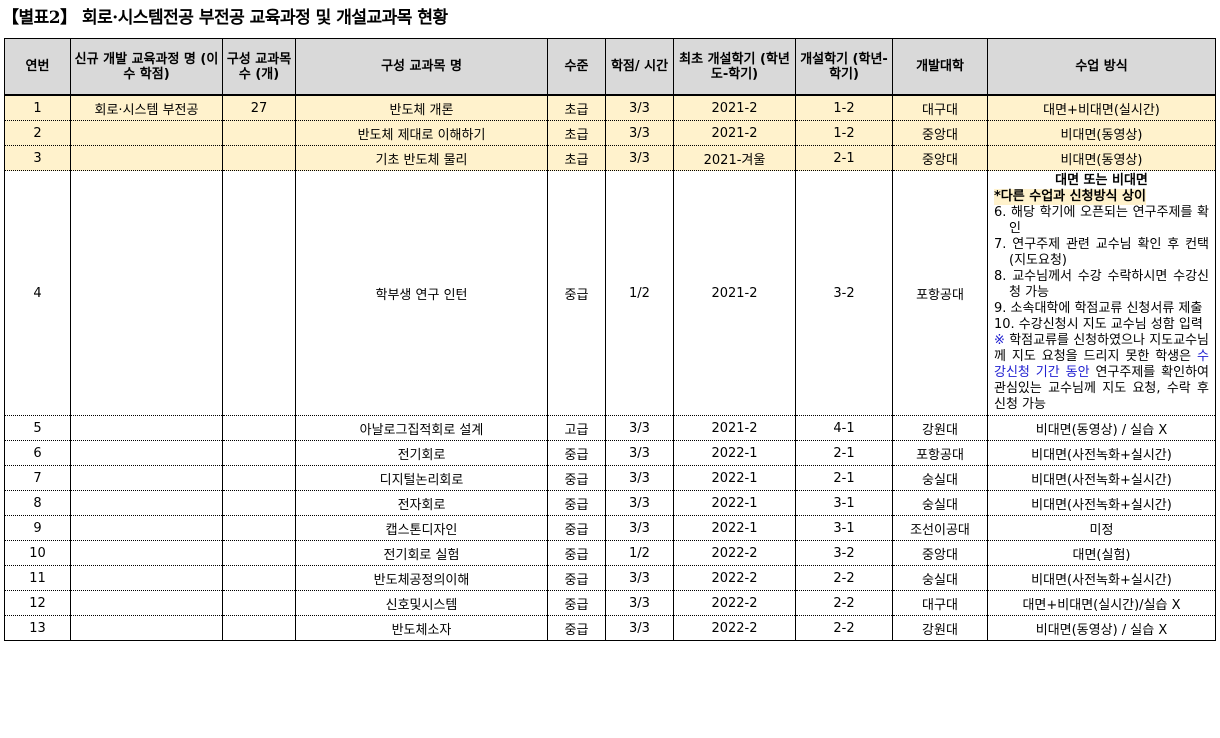 The image size is (1220, 738). Describe the element at coordinates (999, 340) in the screenshot. I see `reference-mark-icon: ※` at that location.